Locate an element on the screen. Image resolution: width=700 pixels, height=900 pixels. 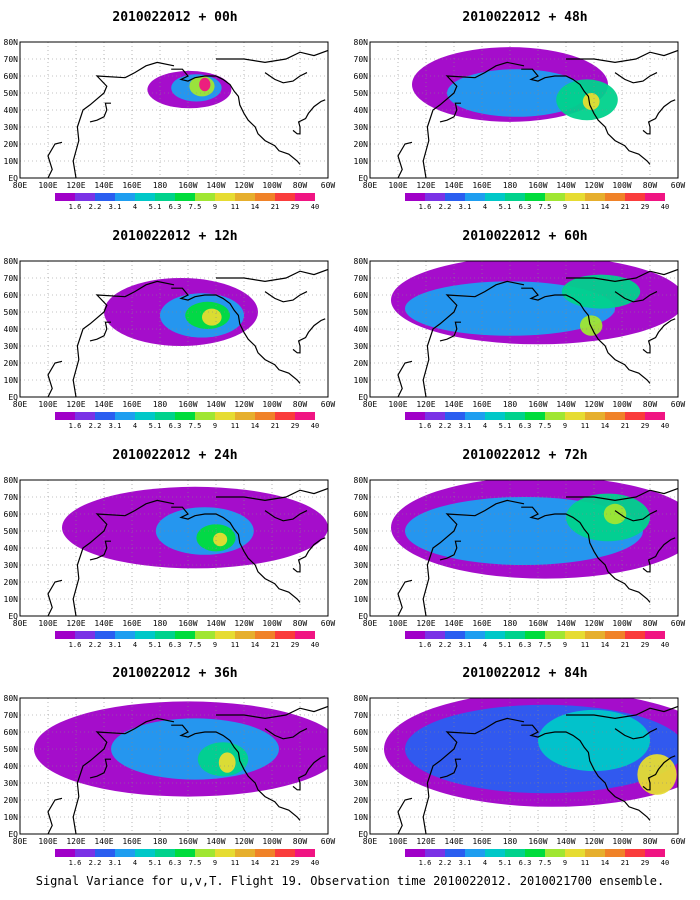
colorbar-label: 40 is located at coordinates (665, 645).